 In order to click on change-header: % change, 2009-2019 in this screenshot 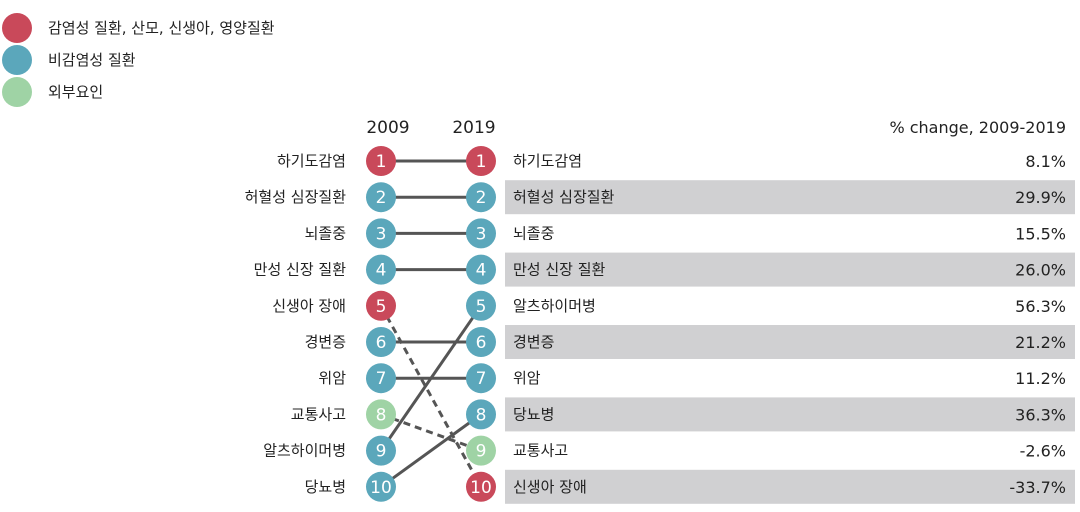, I will do `click(977, 127)`.